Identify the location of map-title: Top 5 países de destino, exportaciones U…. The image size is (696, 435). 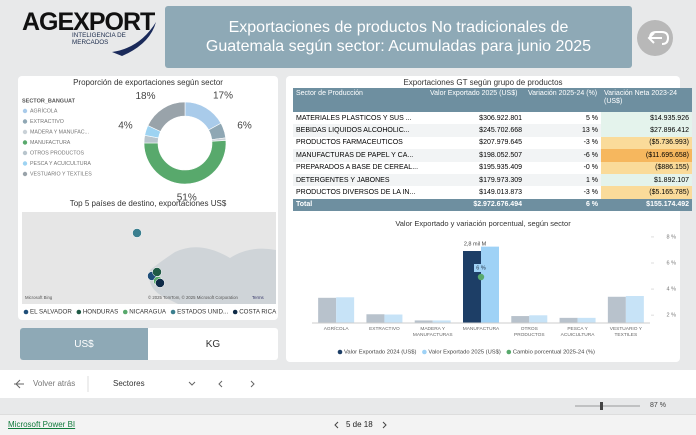
(148, 203).